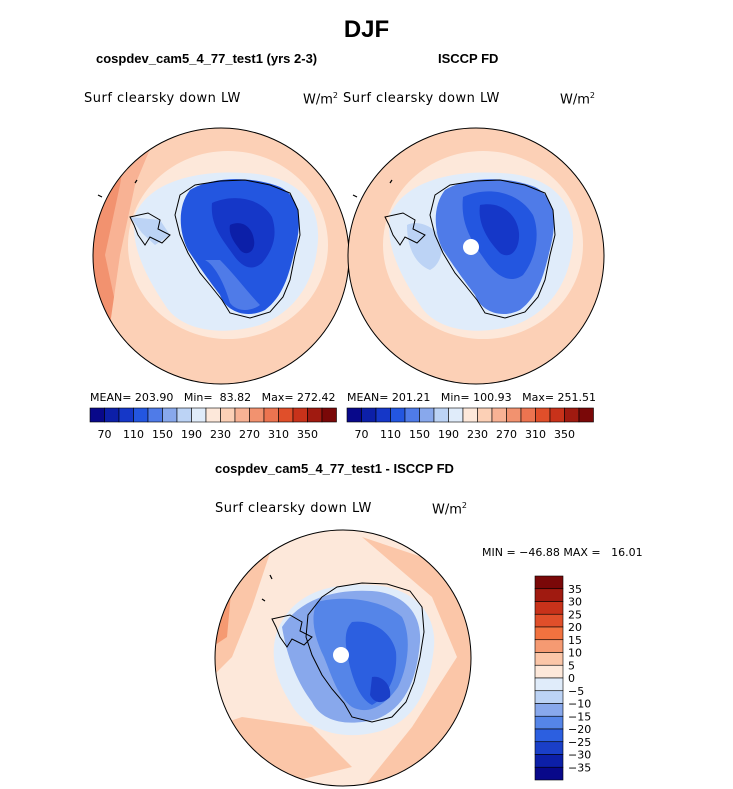 Image resolution: width=733 pixels, height=789 pixels. Describe the element at coordinates (213, 397) in the screenshot. I see `panel-left-stats: MEAN= 203.90 Min= 83.82 Max= 272.42` at that location.